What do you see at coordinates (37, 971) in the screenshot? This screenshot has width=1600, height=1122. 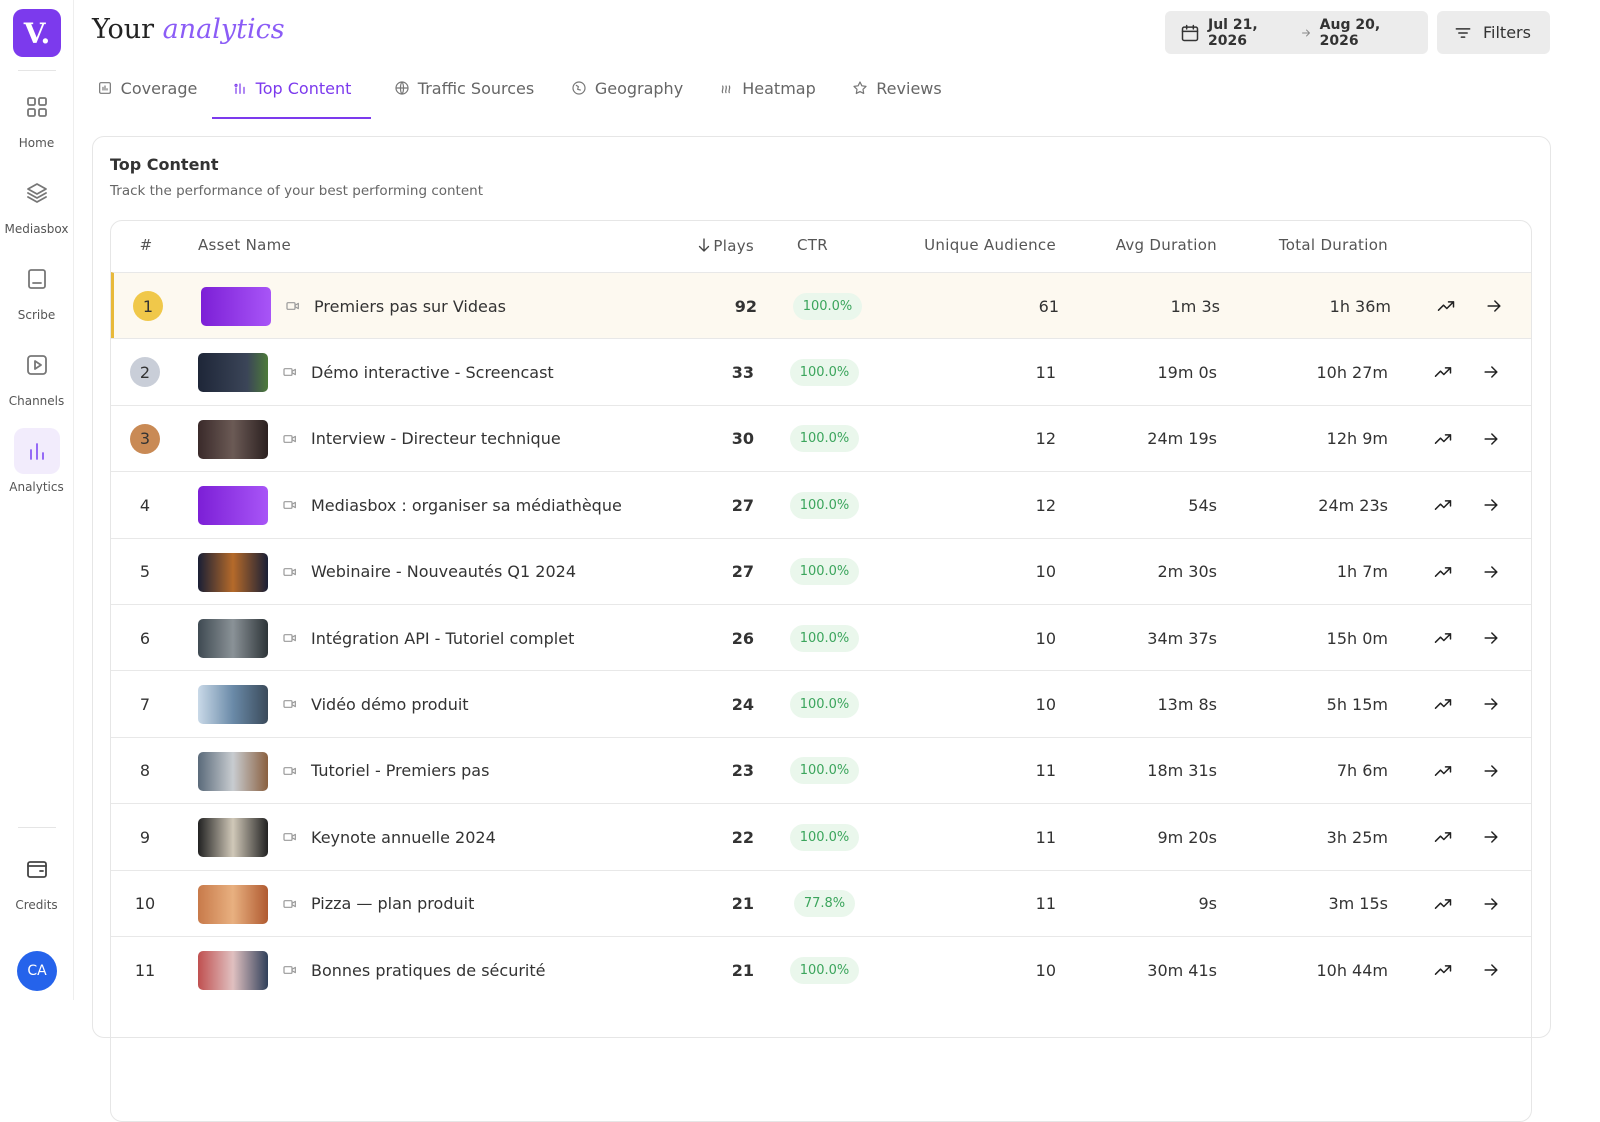 I see `avatar: CA` at bounding box center [37, 971].